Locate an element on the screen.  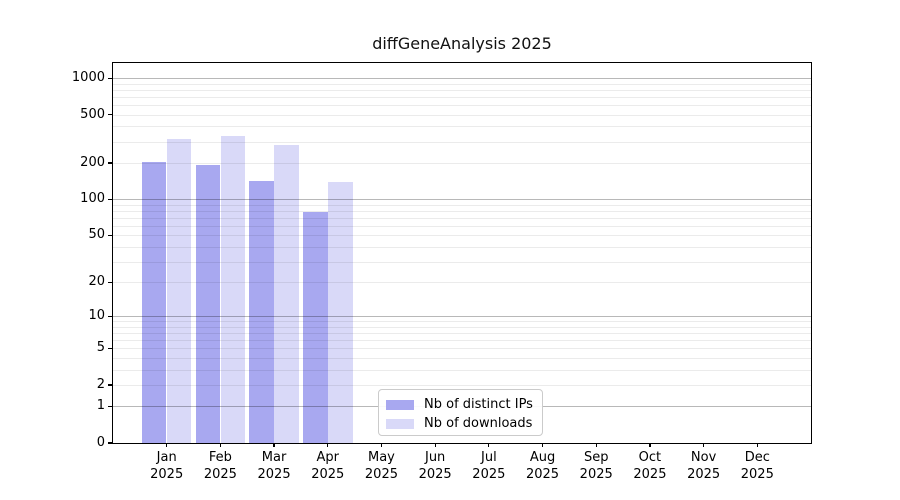
x-tick-label: Oct 2025 is located at coordinates (650, 466).